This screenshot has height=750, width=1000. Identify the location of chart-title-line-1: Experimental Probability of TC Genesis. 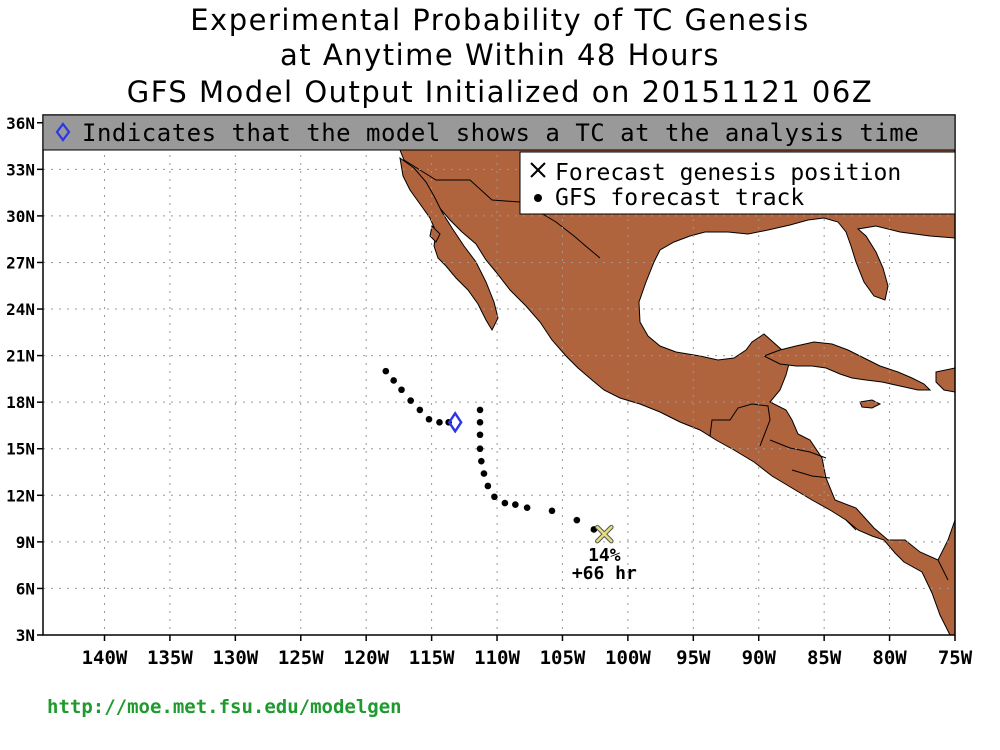
(500, 20).